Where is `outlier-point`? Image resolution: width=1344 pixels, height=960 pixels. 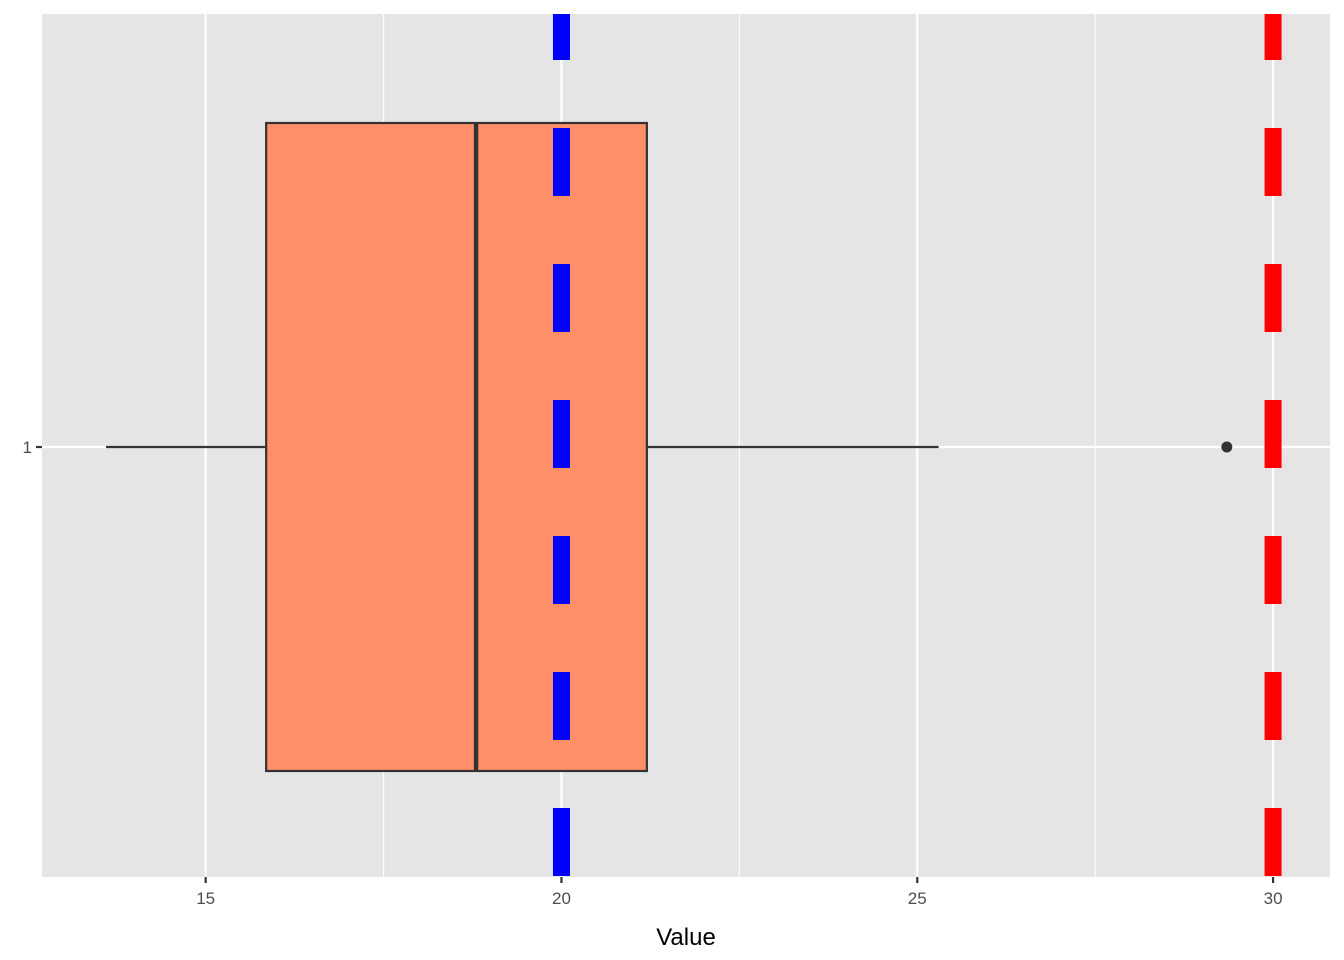
outlier-point is located at coordinates (1227, 447).